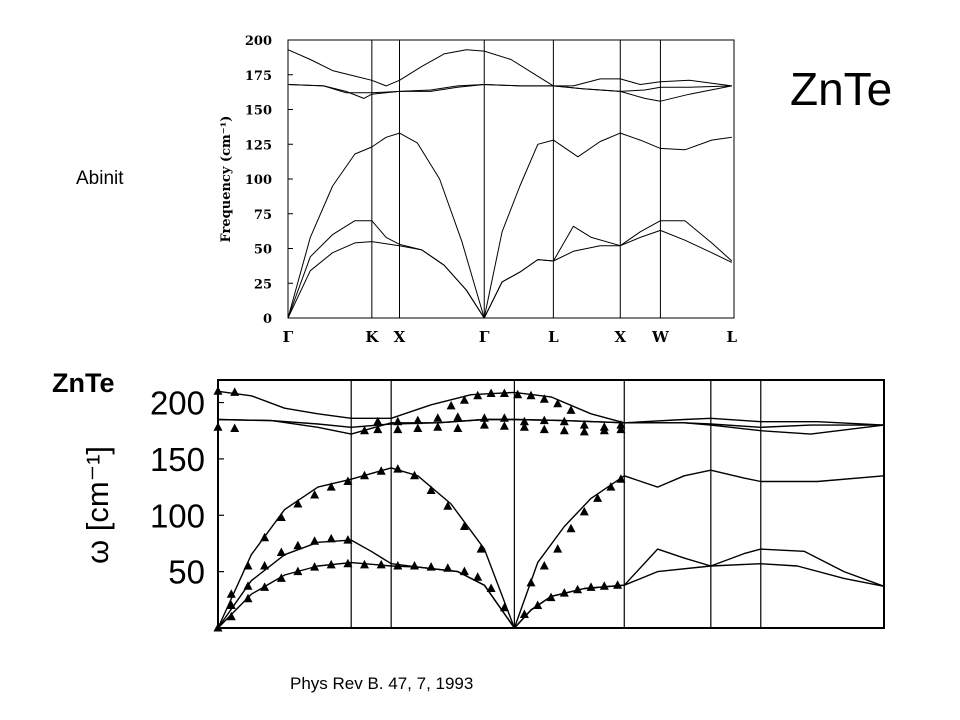 This screenshot has height=720, width=960. Describe the element at coordinates (97, 505) in the screenshot. I see `y-axis-label: ω [cm⁻¹]` at that location.